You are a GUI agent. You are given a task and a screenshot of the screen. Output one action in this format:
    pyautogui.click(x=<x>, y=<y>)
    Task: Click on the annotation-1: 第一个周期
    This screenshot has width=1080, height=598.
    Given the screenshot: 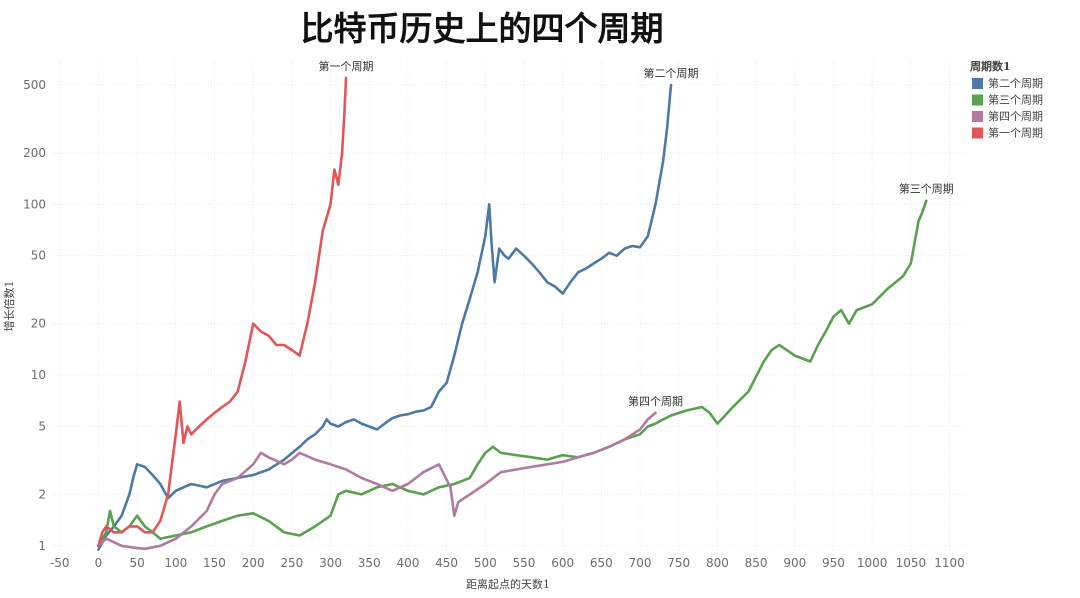 What is the action you would take?
    pyautogui.click(x=346, y=66)
    